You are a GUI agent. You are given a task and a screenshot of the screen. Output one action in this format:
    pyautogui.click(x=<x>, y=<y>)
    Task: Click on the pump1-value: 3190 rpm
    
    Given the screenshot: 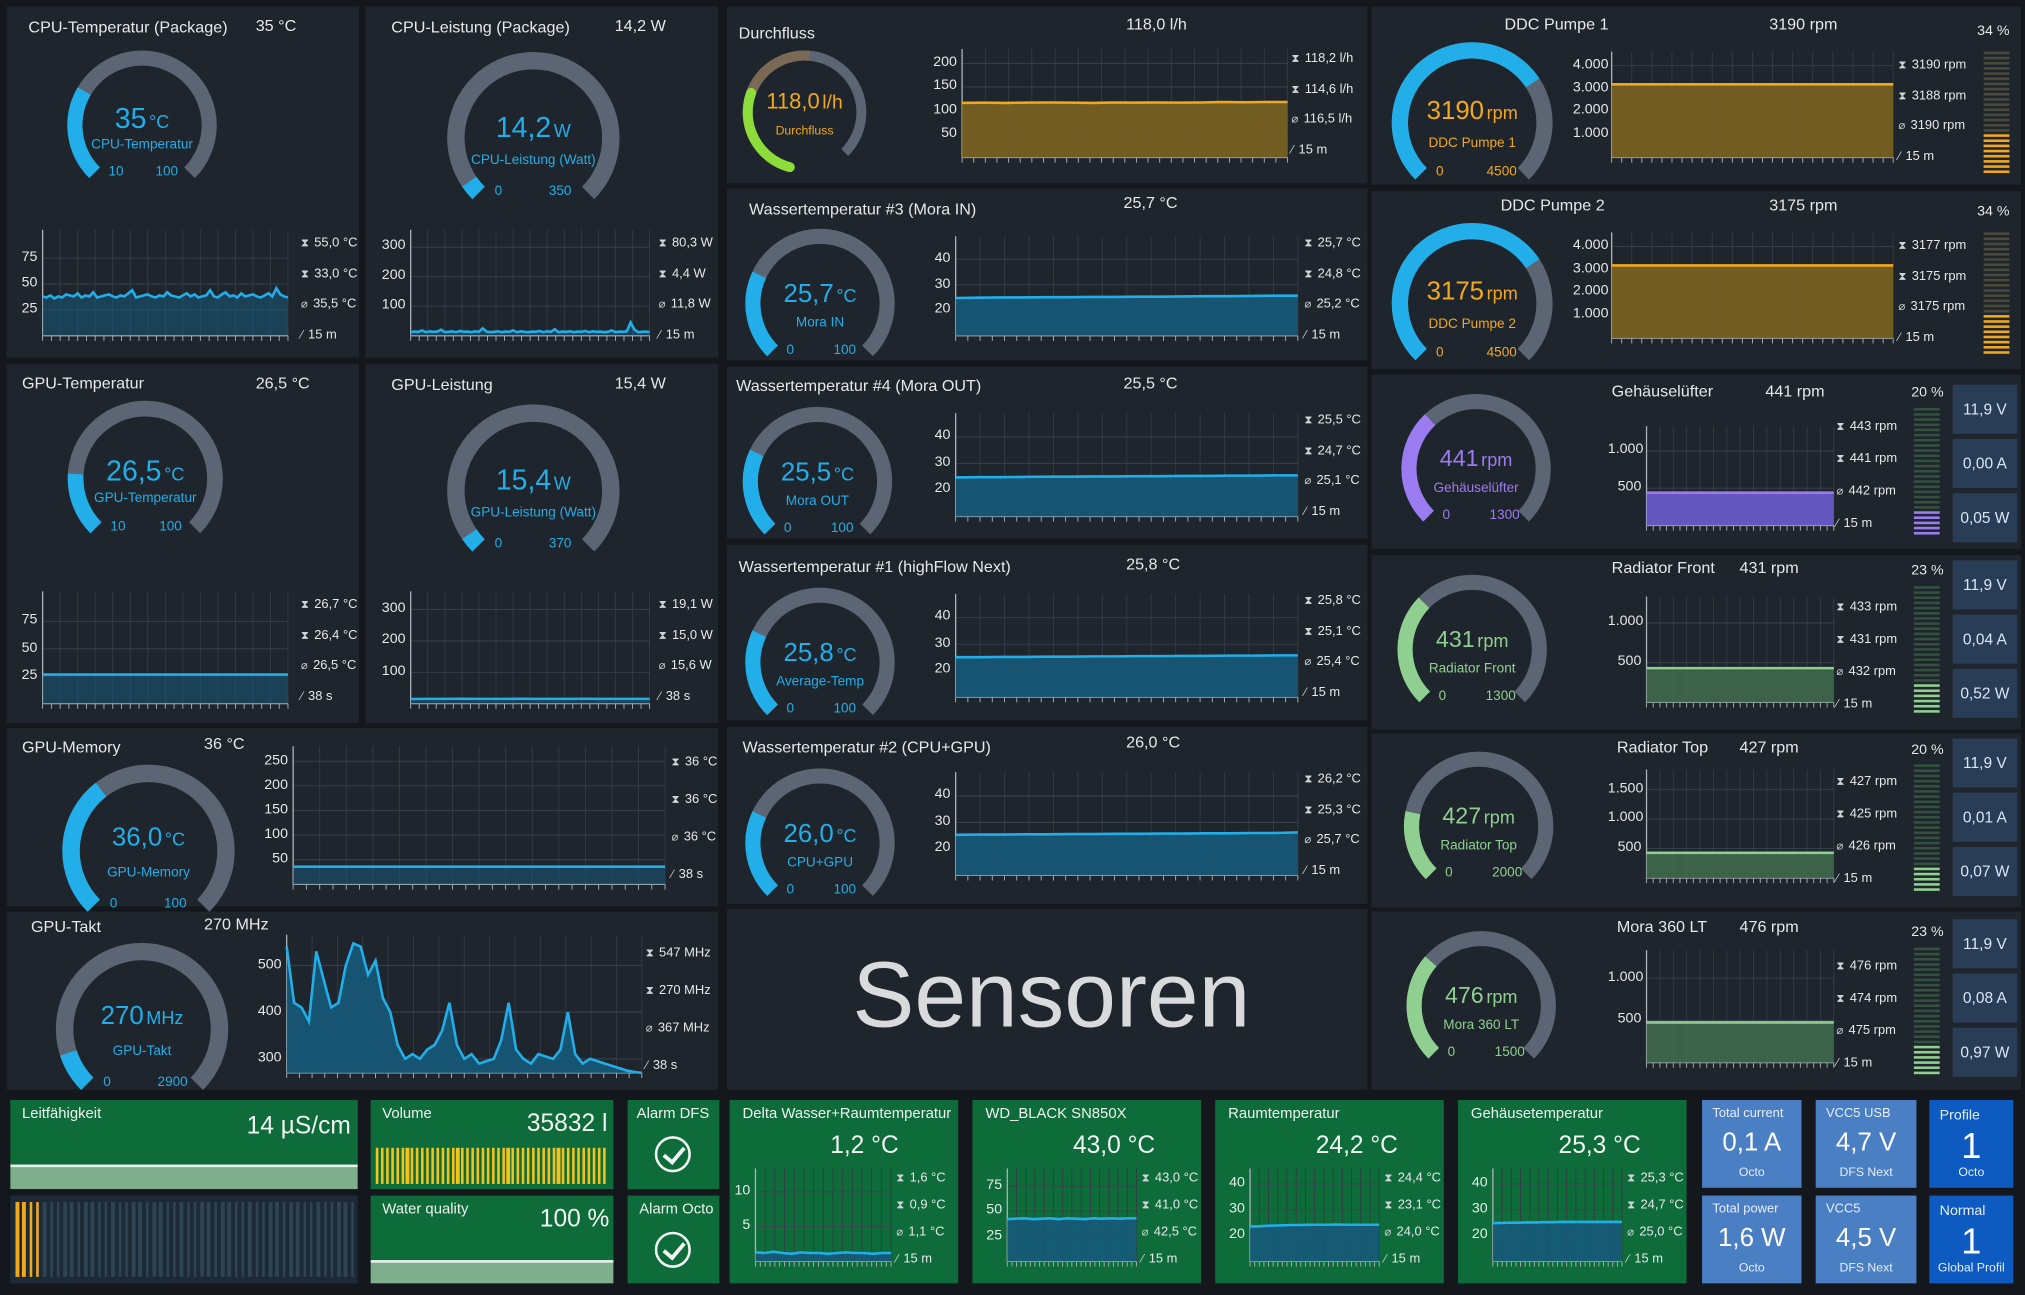 What is the action you would take?
    pyautogui.click(x=1803, y=24)
    